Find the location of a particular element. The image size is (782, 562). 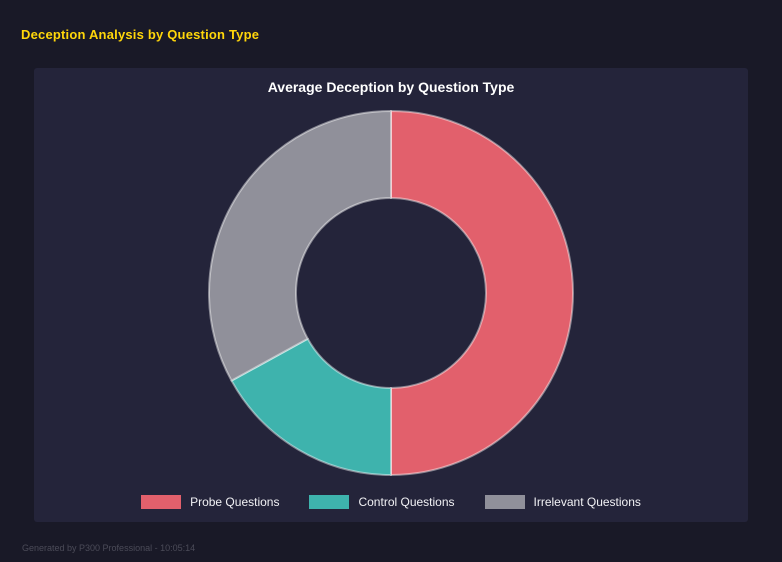

legend-swatch-probe is located at coordinates (161, 502).